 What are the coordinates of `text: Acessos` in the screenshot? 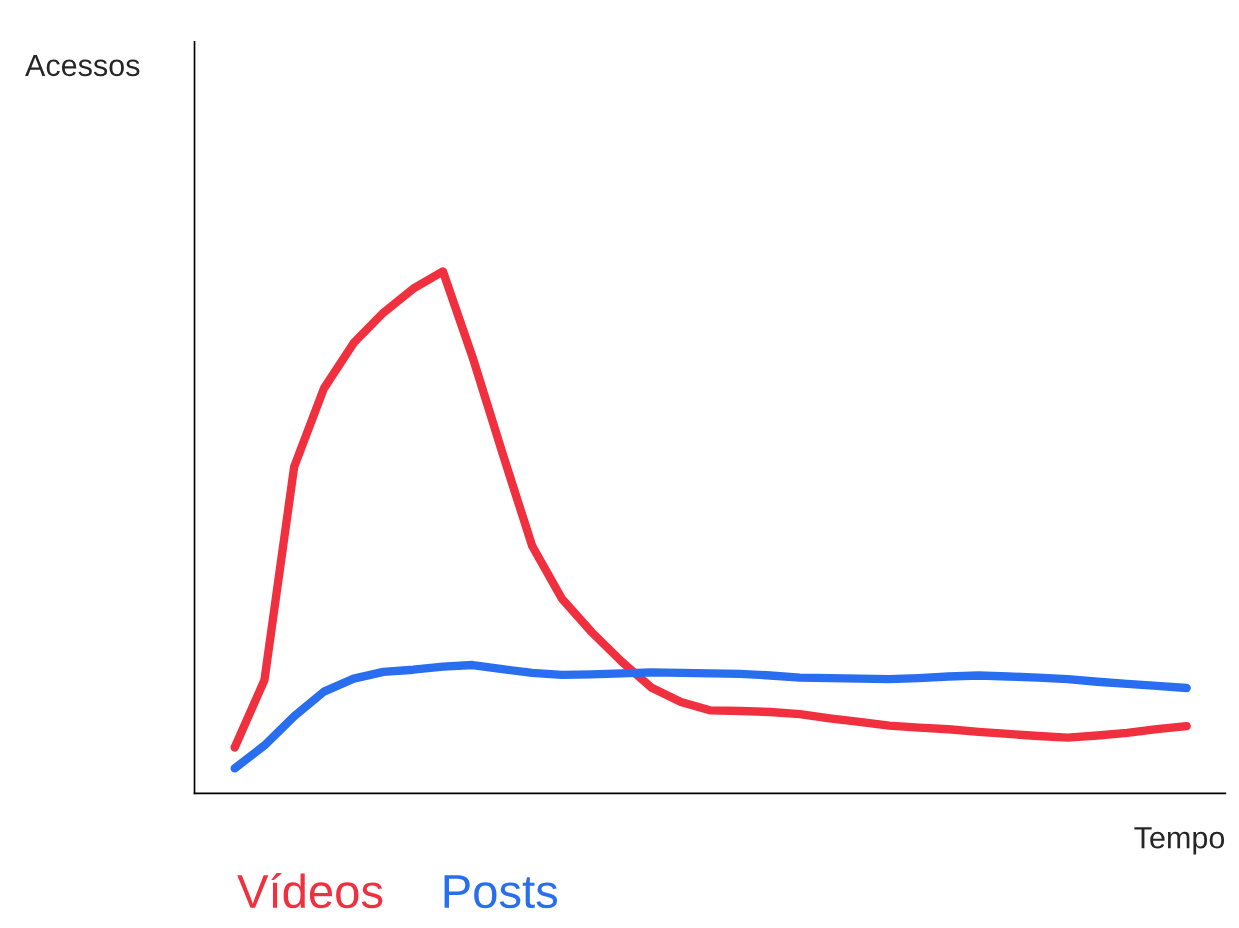 It's located at (82, 65).